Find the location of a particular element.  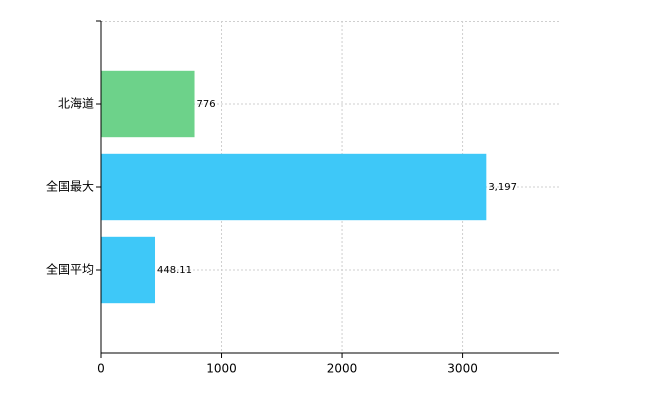

value-label: 776 is located at coordinates (206, 104).